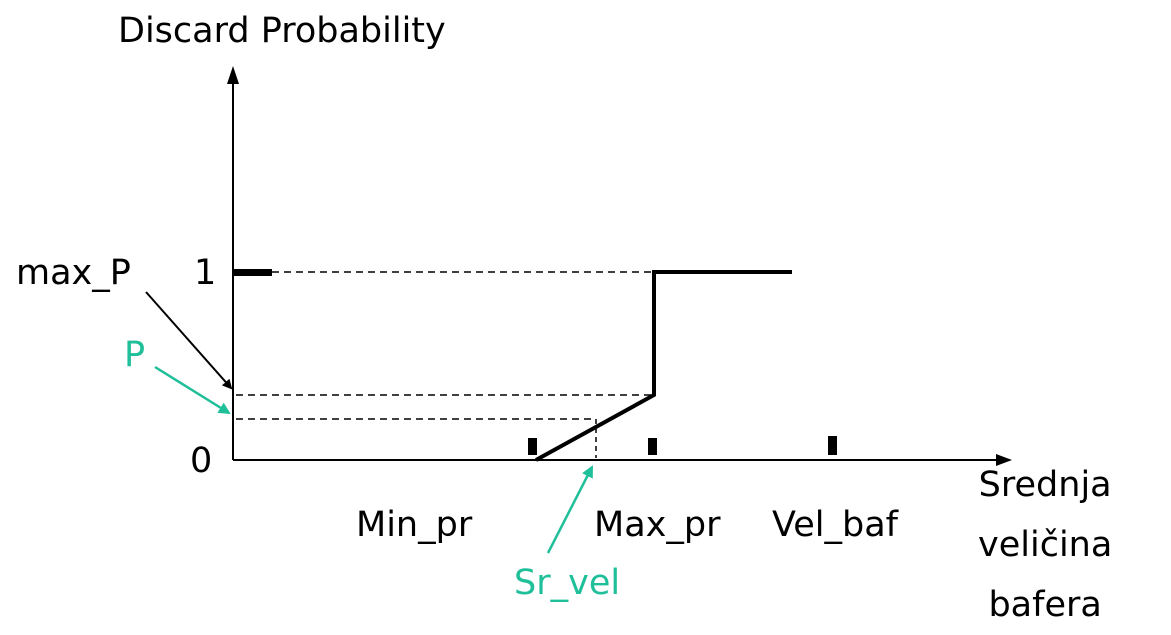  What do you see at coordinates (282, 31) in the screenshot?
I see `y-axis-title: Discard Probability` at bounding box center [282, 31].